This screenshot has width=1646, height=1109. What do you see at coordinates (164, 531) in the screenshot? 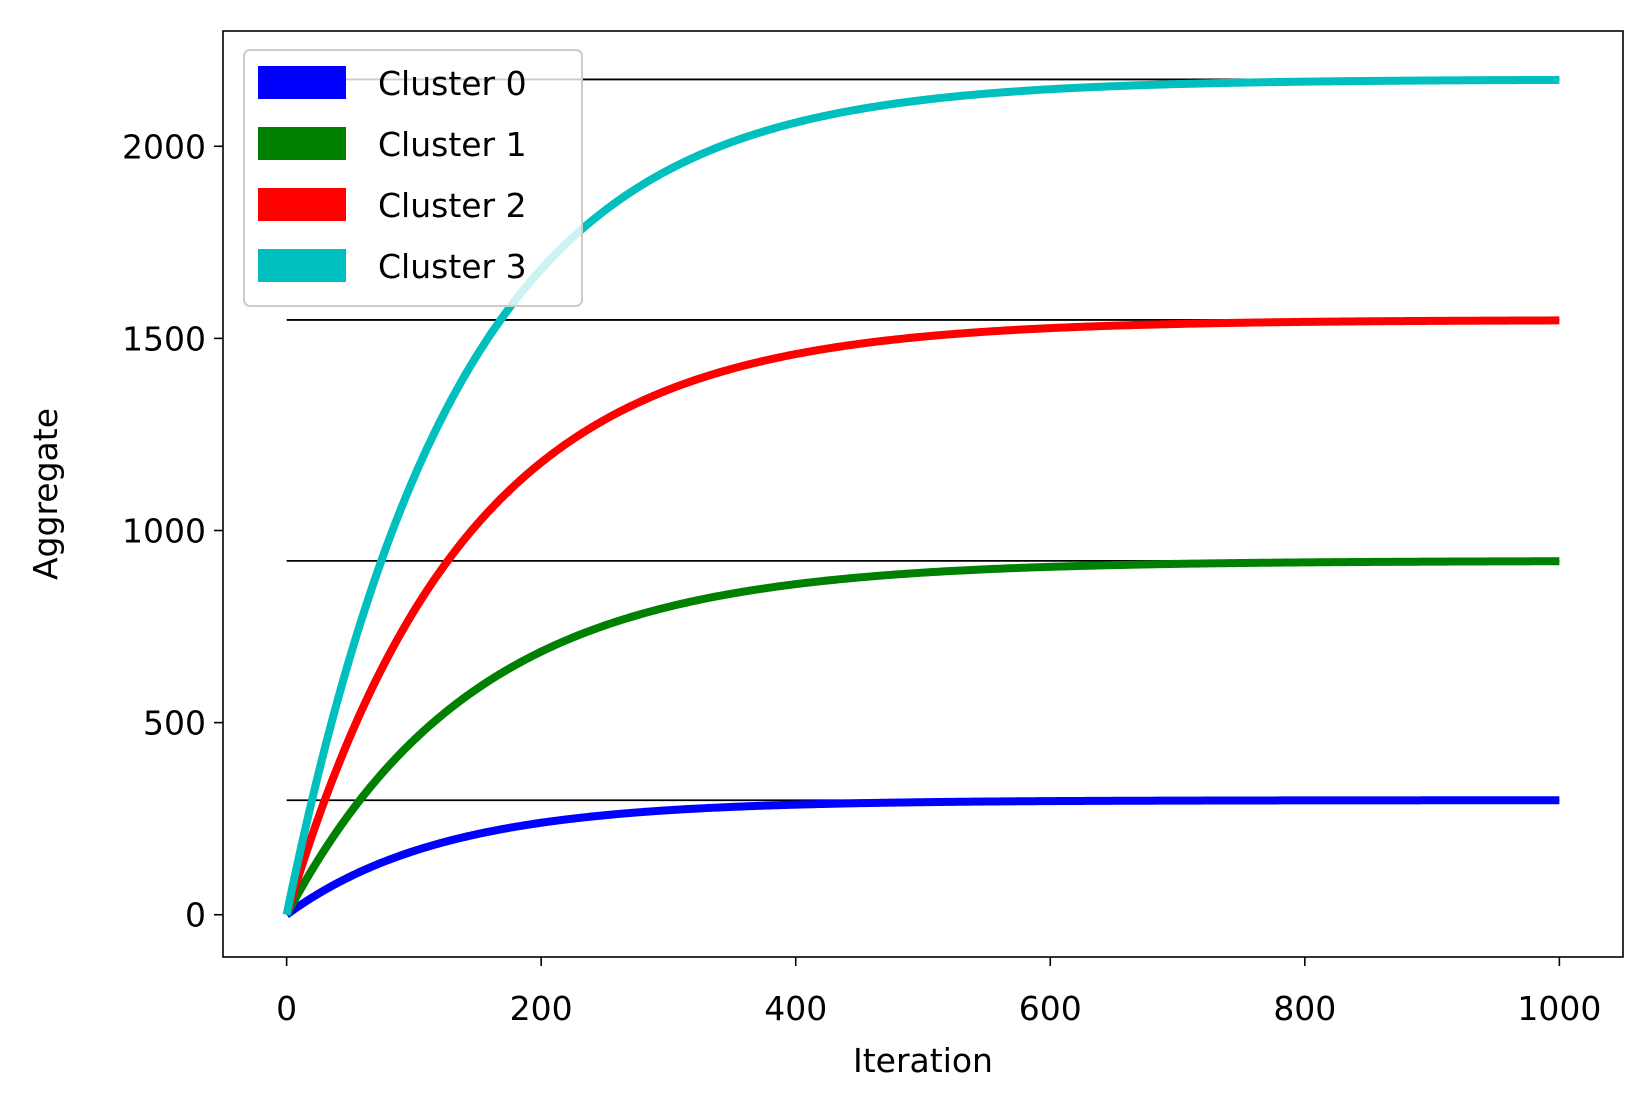
I see `y-tick-label: 1000` at bounding box center [164, 531].